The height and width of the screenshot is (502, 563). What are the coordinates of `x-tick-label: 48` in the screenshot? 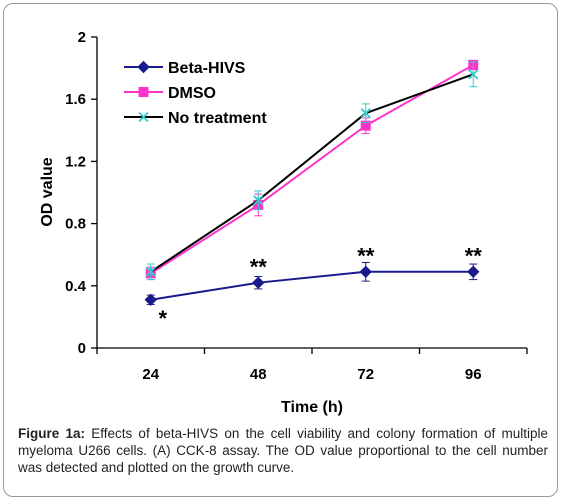 It's located at (258, 374).